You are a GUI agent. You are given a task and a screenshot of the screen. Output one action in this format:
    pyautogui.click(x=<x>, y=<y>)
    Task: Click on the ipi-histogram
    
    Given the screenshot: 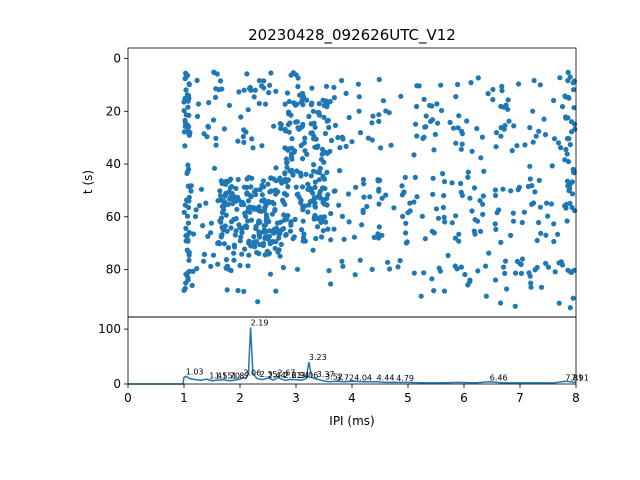 What is the action you would take?
    pyautogui.click(x=352, y=356)
    